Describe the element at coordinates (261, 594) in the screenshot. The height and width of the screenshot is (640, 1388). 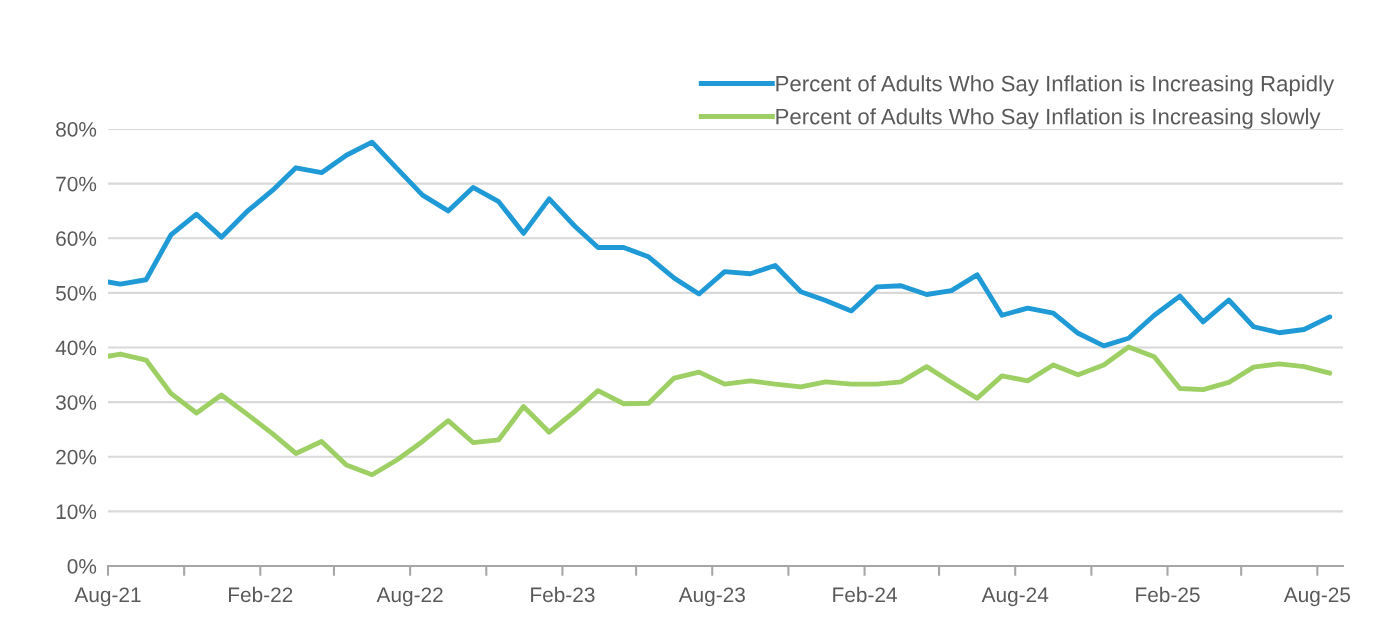
I see `x-tick-label: Feb-22` at that location.